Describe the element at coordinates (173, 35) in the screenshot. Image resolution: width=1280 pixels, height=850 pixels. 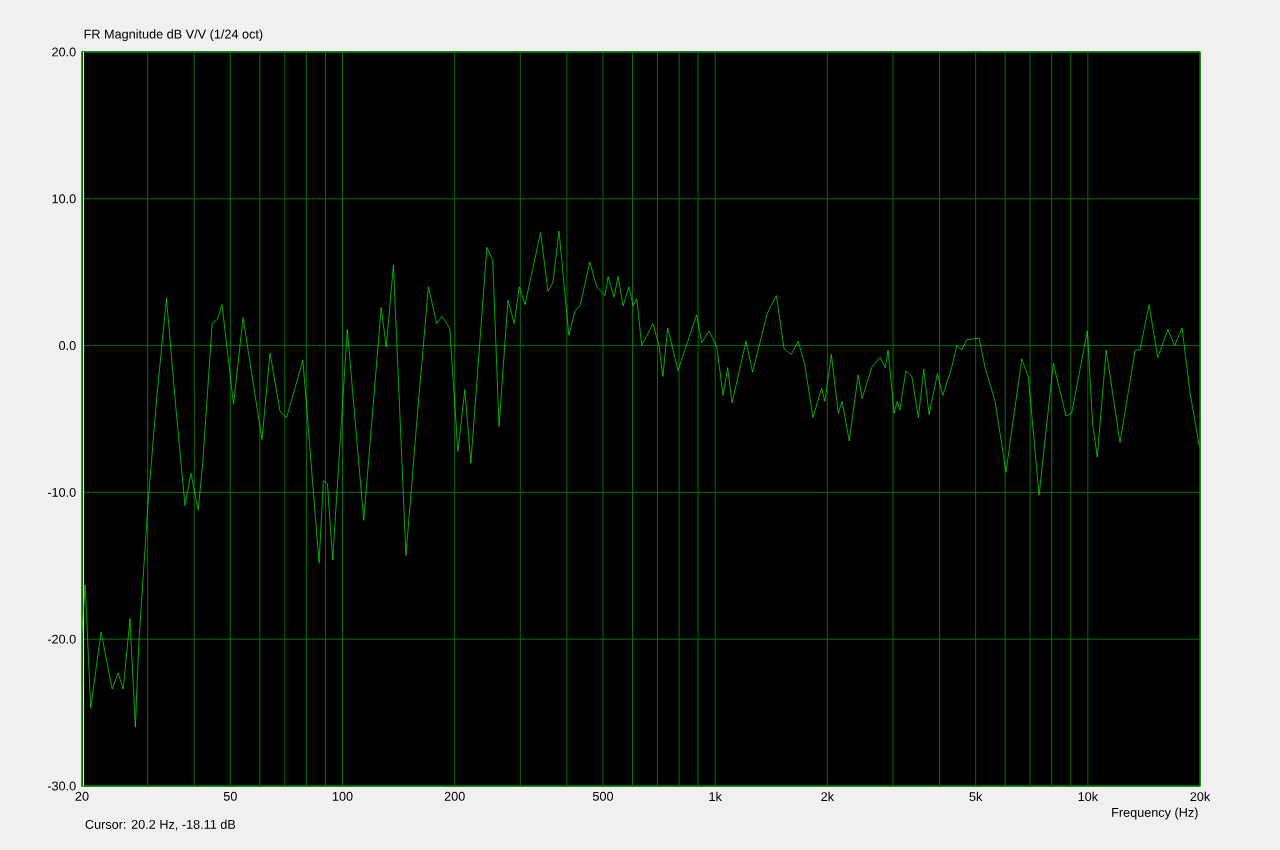
I see `chart-title: FR Magnitude dB V/V (1/24 oct)` at that location.